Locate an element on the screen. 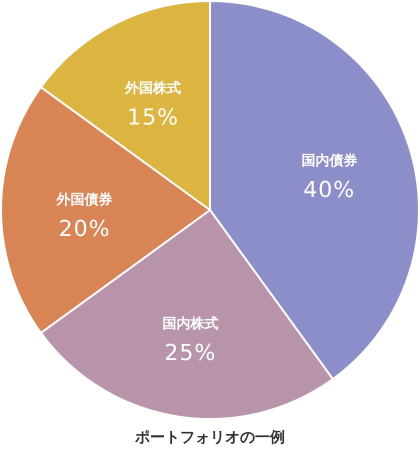 The width and height of the screenshot is (420, 475). slice-label: 国内株式 is located at coordinates (190, 324).